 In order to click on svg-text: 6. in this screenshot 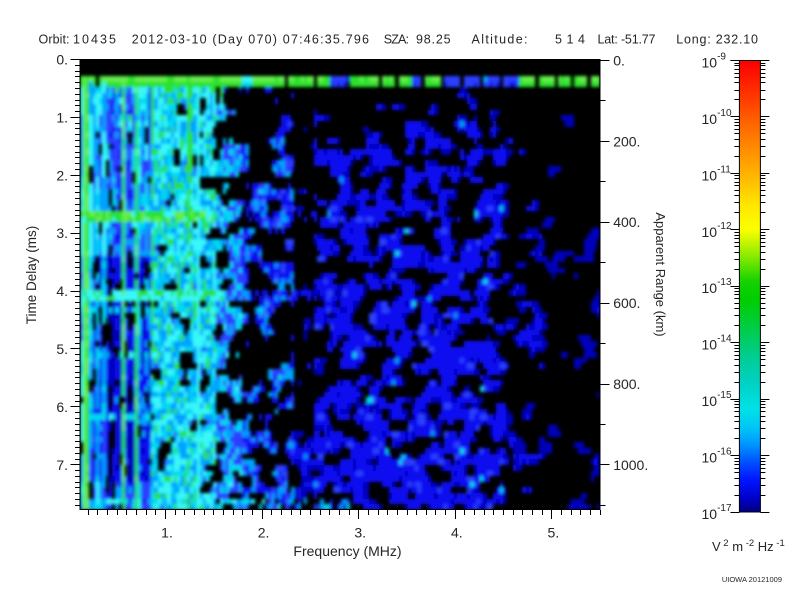, I will do `click(62, 407)`.